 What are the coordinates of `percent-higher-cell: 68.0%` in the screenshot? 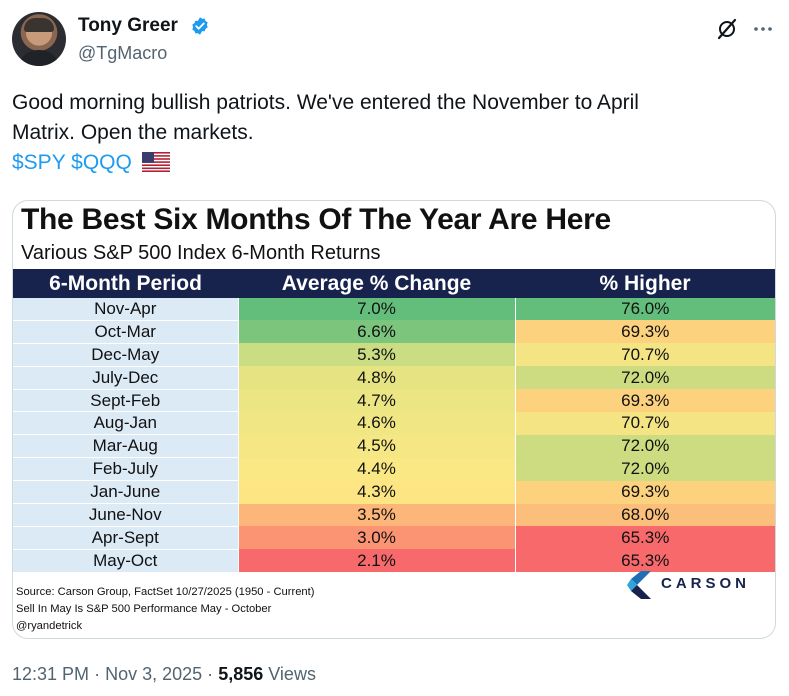 It's located at (644, 515).